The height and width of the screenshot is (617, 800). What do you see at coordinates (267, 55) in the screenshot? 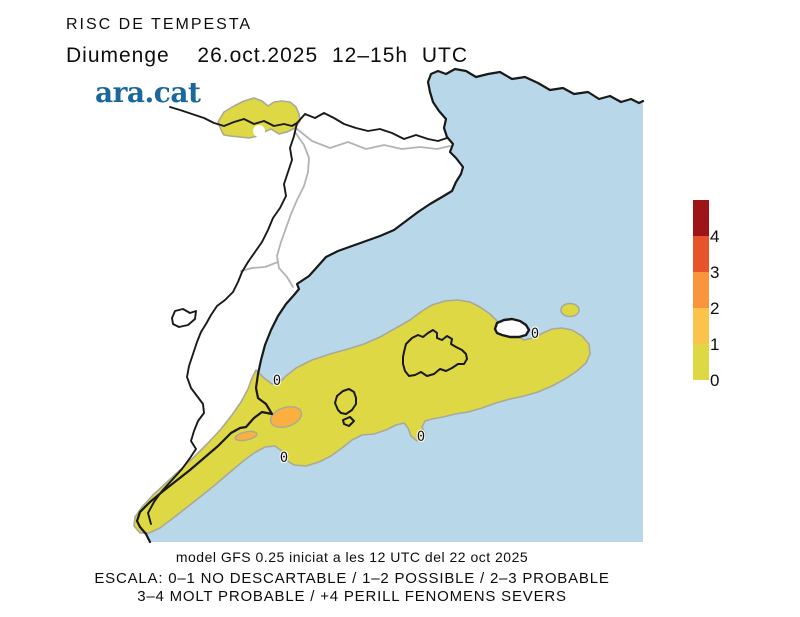
I see `valid-time-subtitle: Diumenge 26.oct.2025 12–15h UTC` at bounding box center [267, 55].